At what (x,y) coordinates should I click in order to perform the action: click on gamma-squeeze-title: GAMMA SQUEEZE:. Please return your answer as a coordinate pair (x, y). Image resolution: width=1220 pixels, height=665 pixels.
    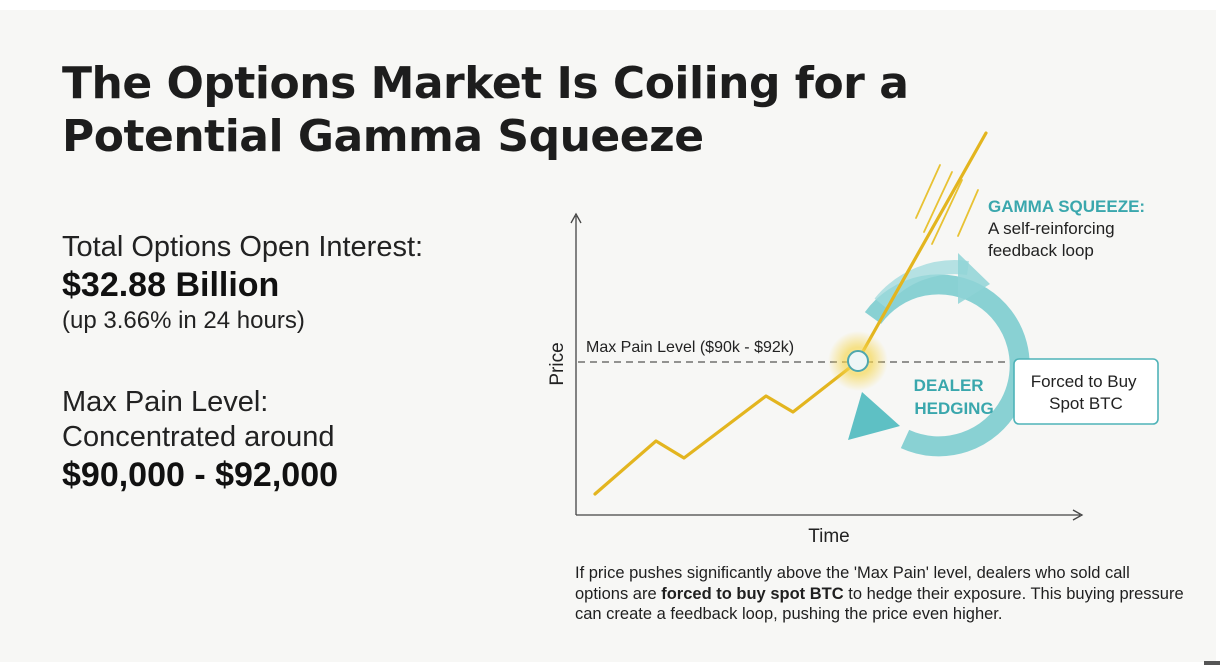
    Looking at the image, I should click on (1066, 206).